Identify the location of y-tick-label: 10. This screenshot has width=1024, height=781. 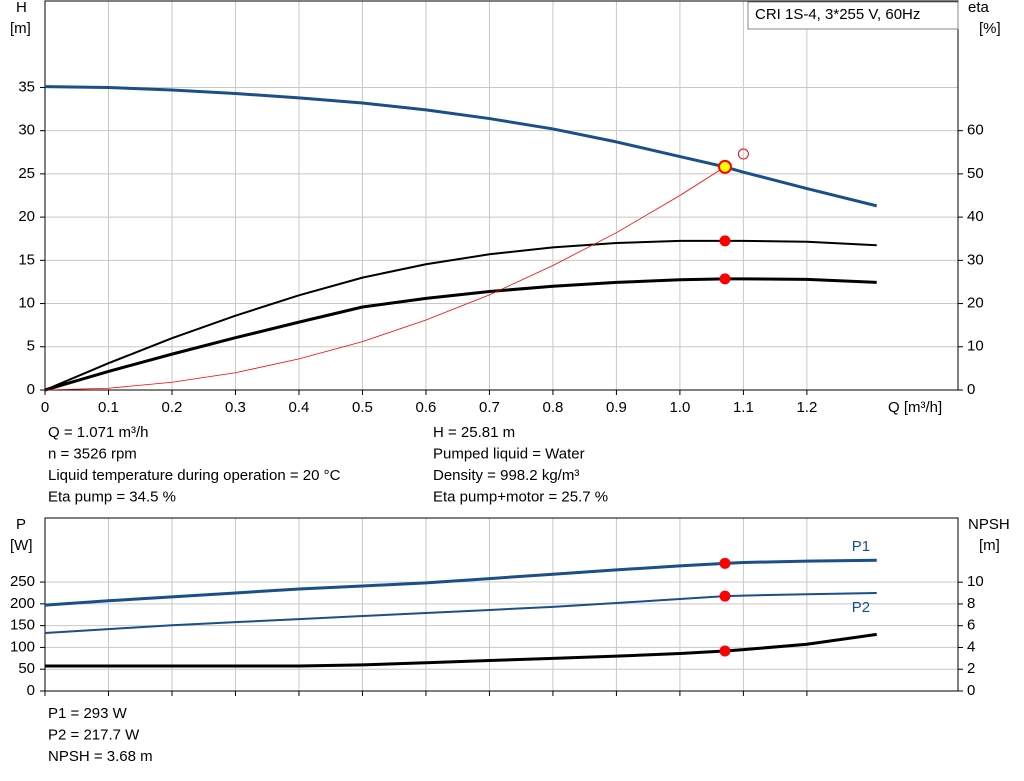
(26, 303).